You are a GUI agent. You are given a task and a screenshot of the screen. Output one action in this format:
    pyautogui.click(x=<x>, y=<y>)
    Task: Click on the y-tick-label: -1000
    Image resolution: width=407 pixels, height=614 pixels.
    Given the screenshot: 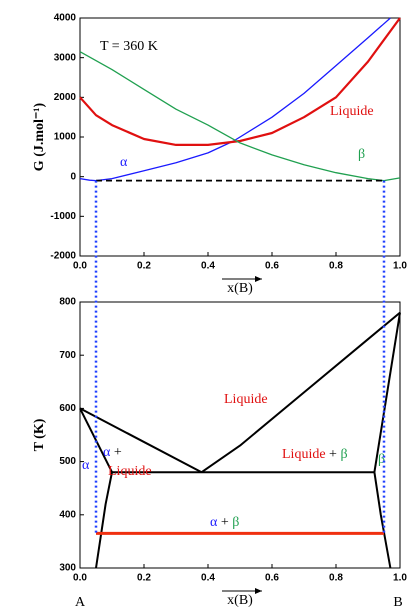 What is the action you would take?
    pyautogui.click(x=63, y=216)
    